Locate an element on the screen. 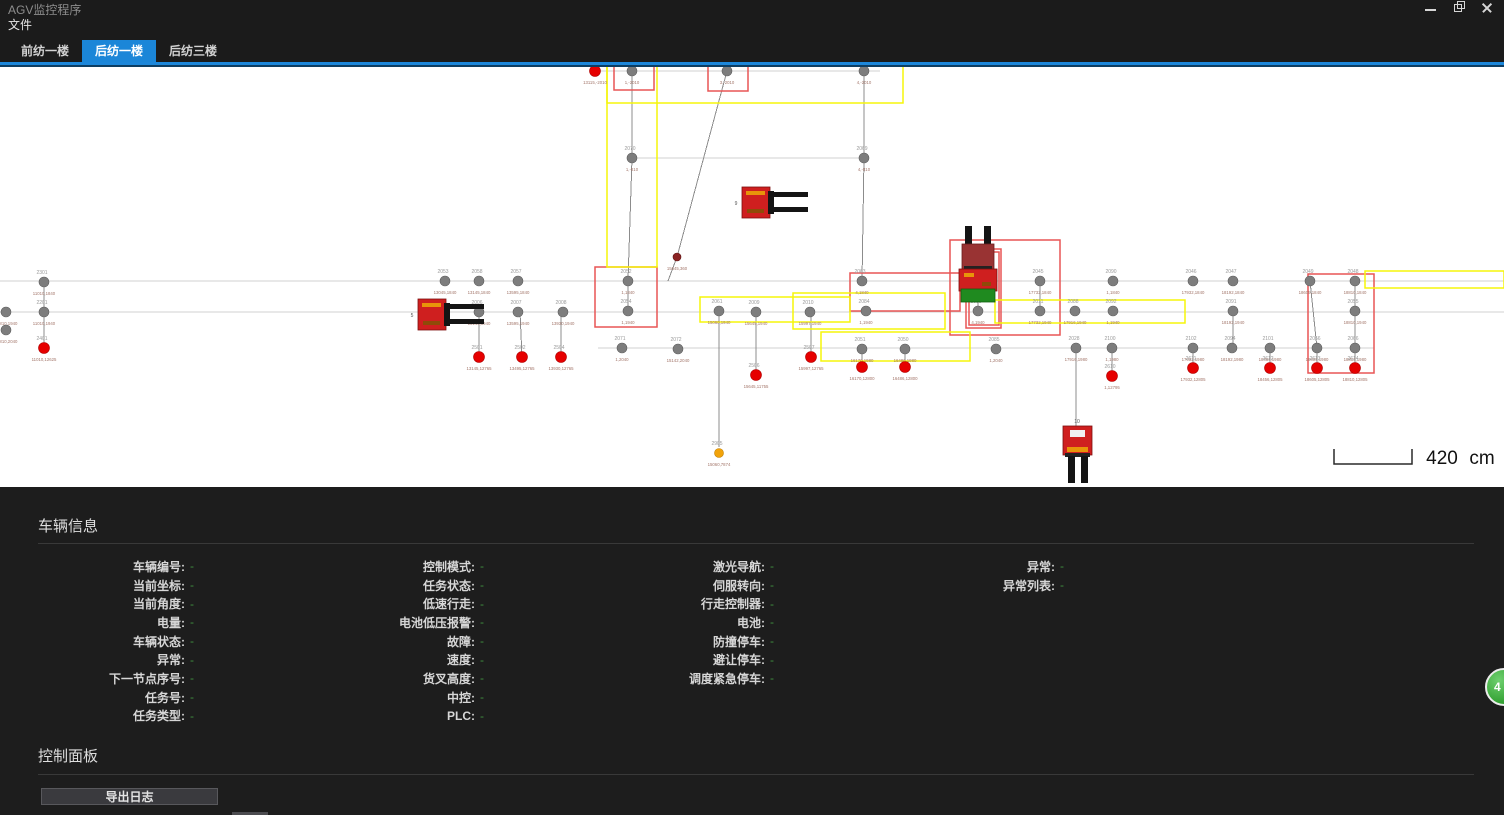 This screenshot has height=815, width=1504. badge-count: 4 is located at coordinates (1497, 687).